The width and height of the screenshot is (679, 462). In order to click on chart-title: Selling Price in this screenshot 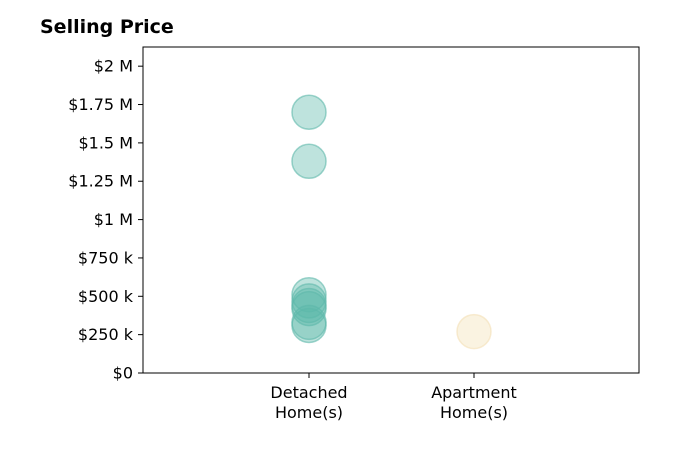, I will do `click(107, 27)`.